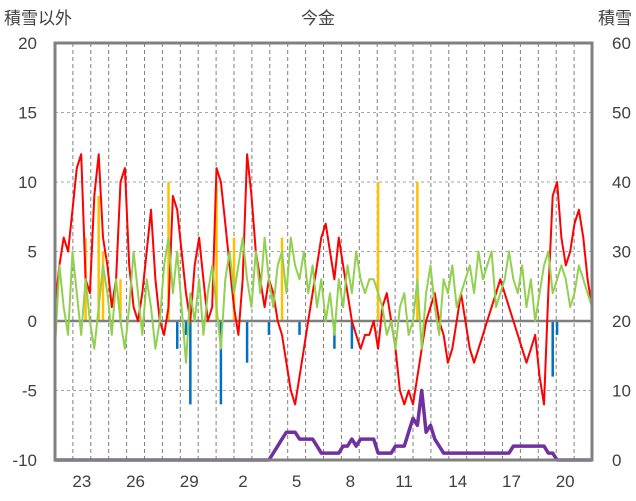  I want to click on right-axis-label: 積雪, so click(615, 19).